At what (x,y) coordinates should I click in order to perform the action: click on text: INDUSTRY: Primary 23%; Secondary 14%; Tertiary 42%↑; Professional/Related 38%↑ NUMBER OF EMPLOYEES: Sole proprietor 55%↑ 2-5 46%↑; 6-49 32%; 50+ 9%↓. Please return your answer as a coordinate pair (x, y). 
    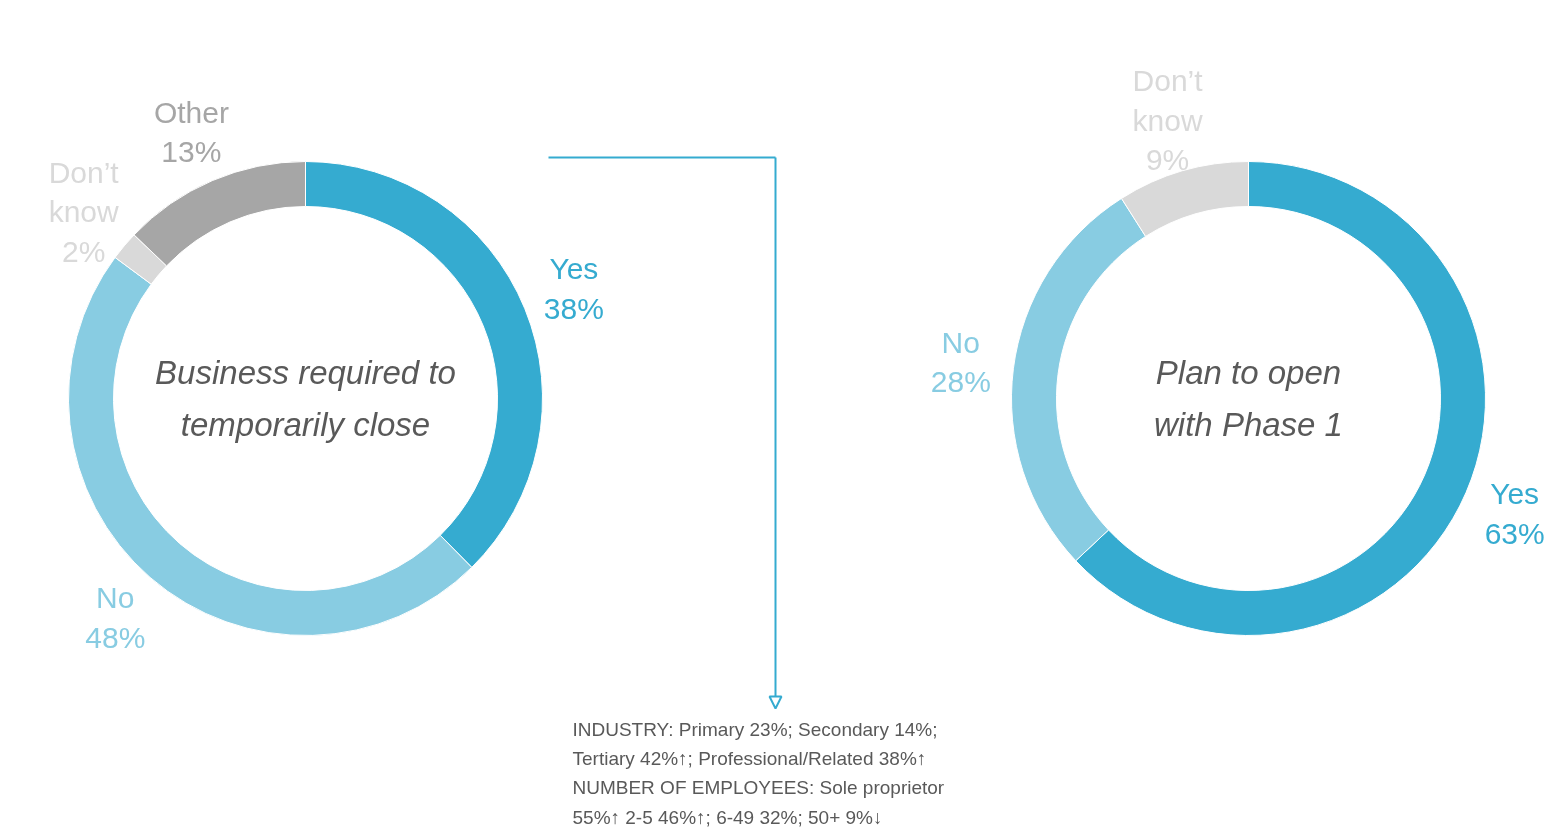
    Looking at the image, I should click on (758, 773).